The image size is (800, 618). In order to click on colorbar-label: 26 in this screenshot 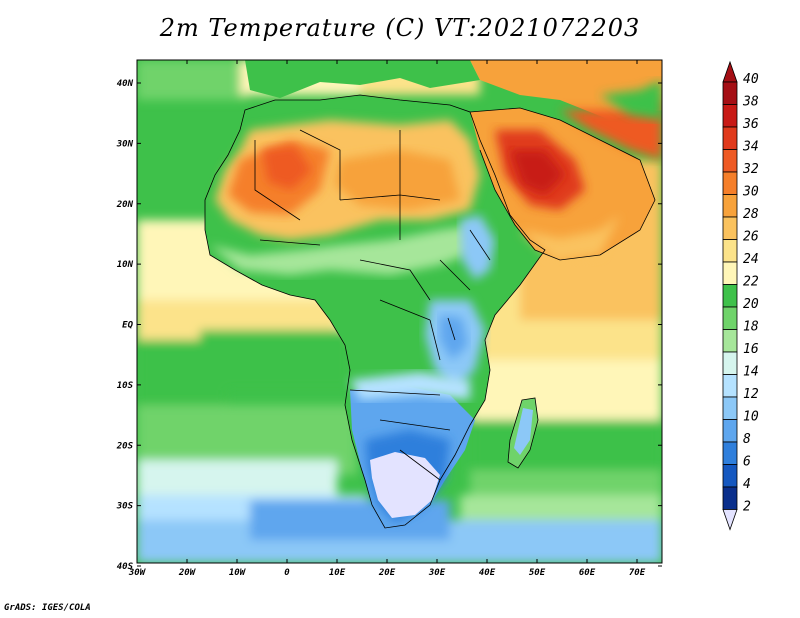, I will do `click(751, 237)`.